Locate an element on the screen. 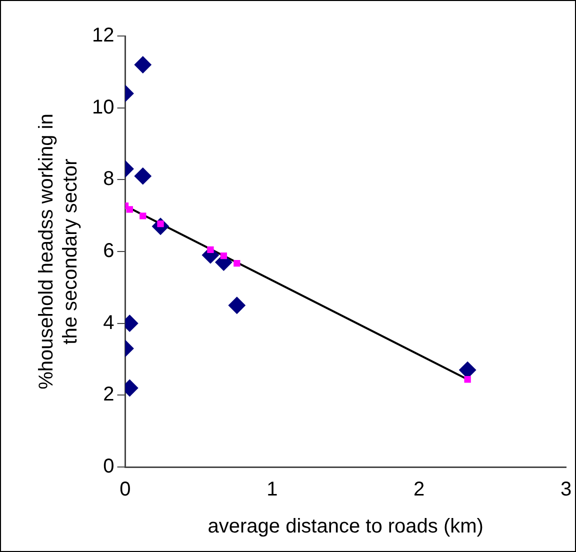 The width and height of the screenshot is (576, 552). y-tick-label: 2 is located at coordinates (108, 395).